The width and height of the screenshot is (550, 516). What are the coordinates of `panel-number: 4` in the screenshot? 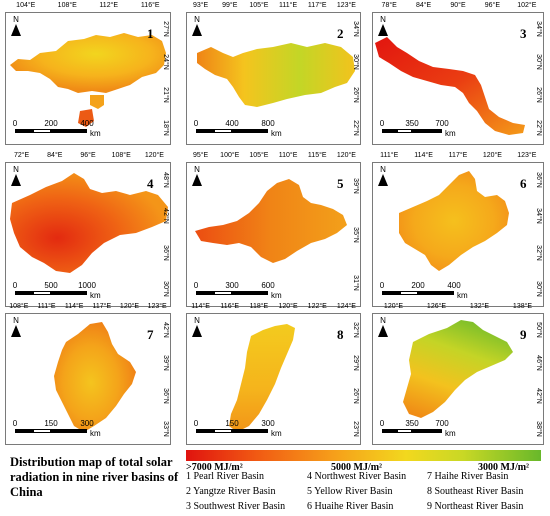 It's located at (150, 183).